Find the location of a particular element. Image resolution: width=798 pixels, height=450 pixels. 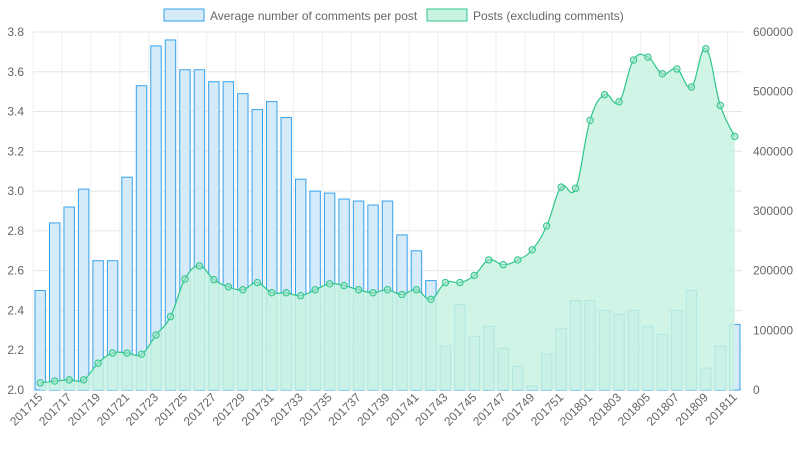

y-left-tick-label: 3.2 is located at coordinates (15, 151).